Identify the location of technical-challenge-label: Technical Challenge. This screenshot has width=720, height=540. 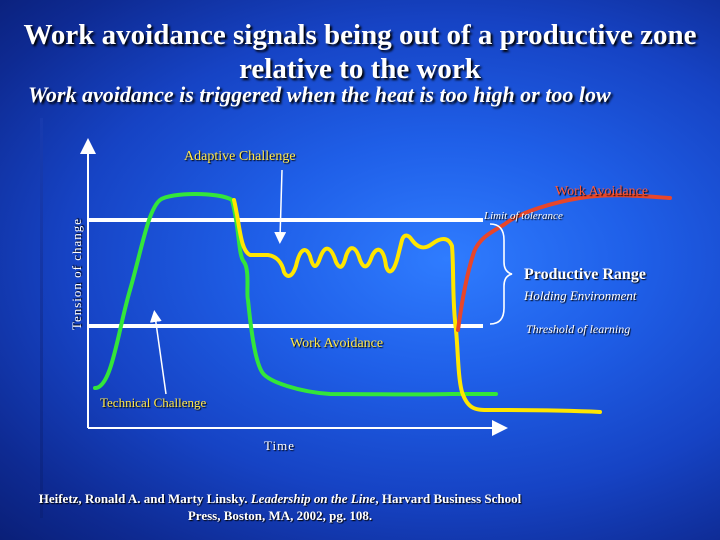
(153, 402).